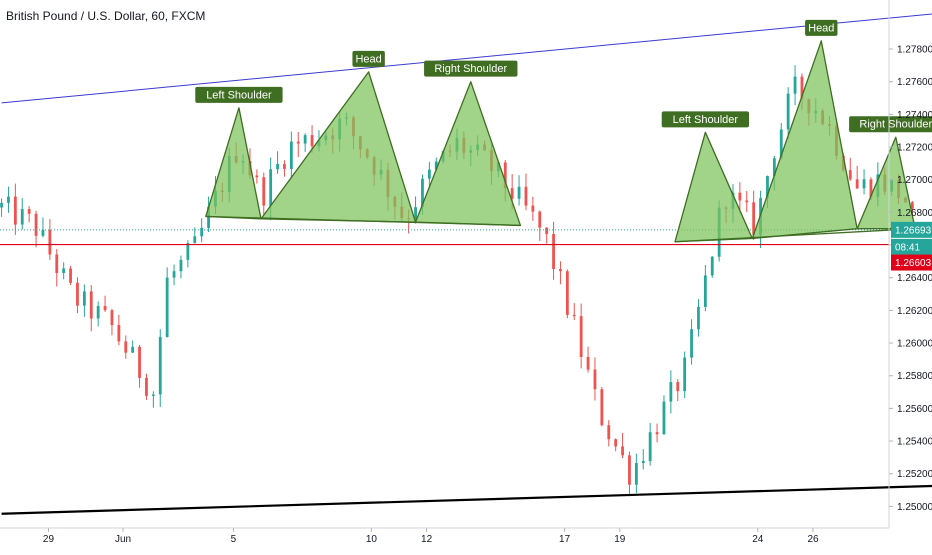 This screenshot has height=555, width=932. What do you see at coordinates (795, 235) in the screenshot?
I see `pattern2-neckline` at bounding box center [795, 235].